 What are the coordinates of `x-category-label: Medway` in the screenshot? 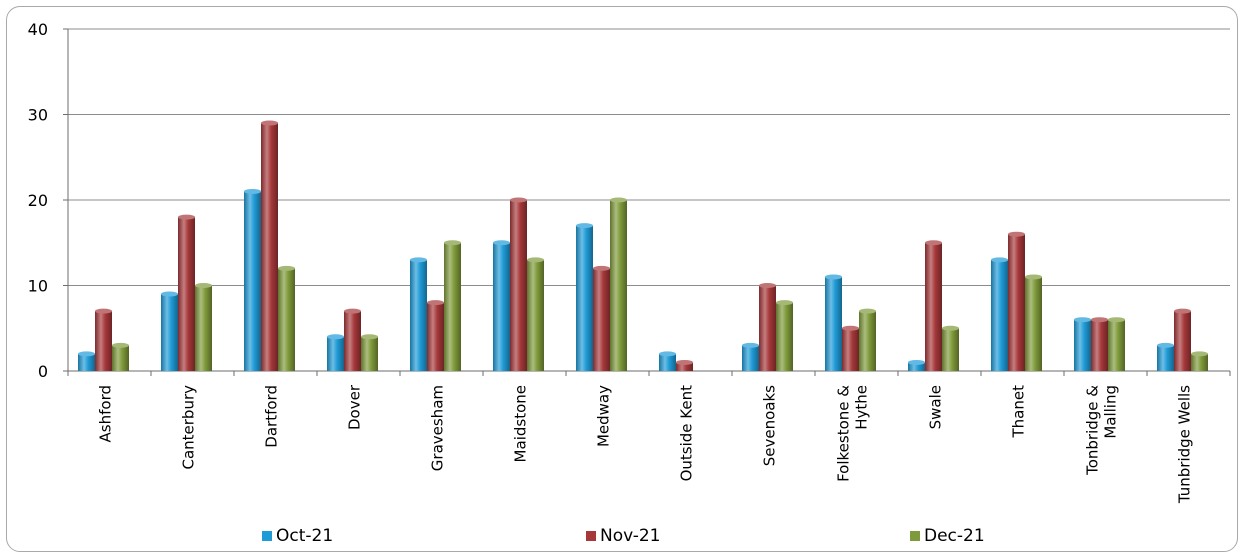 It's located at (604, 416).